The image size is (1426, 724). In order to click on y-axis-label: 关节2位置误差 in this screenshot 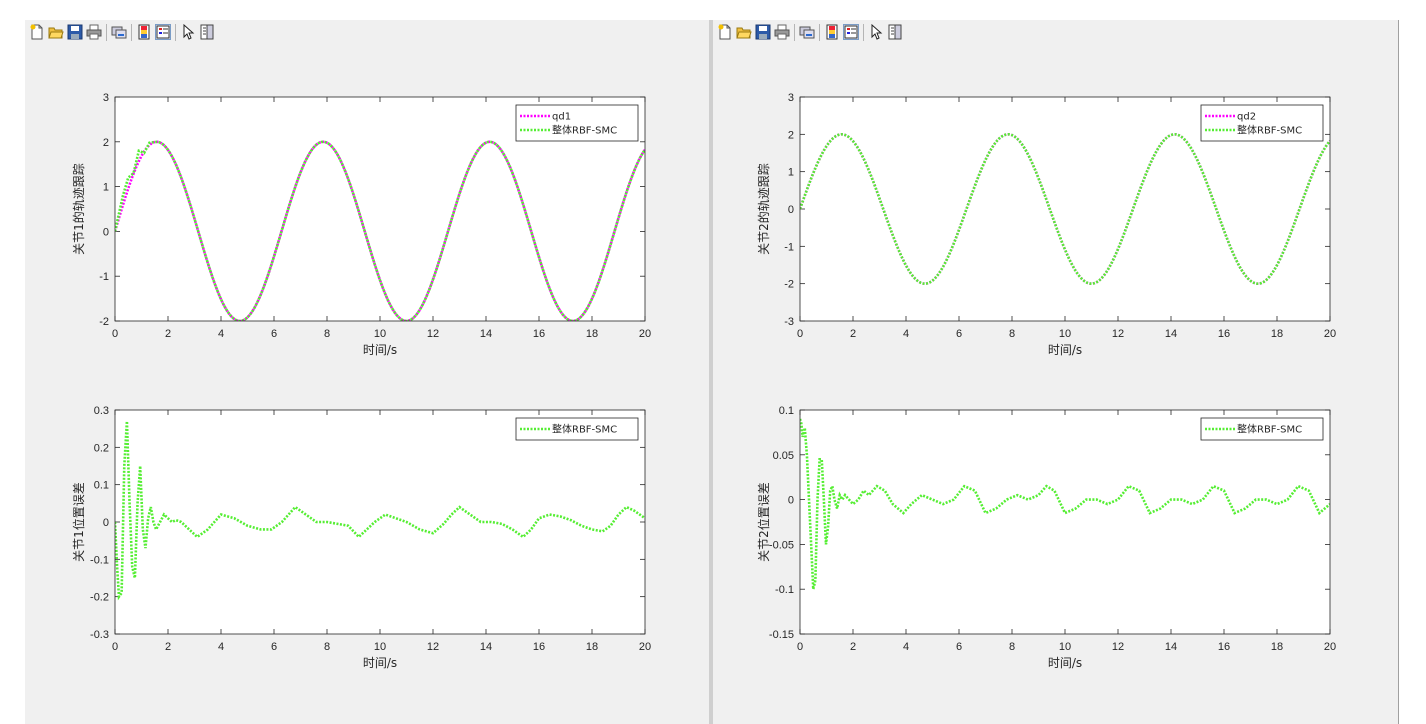, I will do `click(763, 522)`.